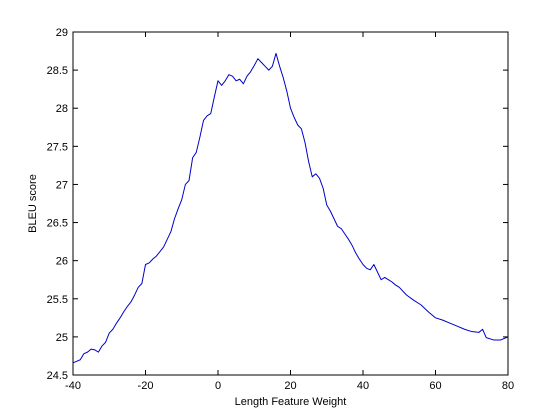  I want to click on x-tick-label: 80, so click(508, 386).